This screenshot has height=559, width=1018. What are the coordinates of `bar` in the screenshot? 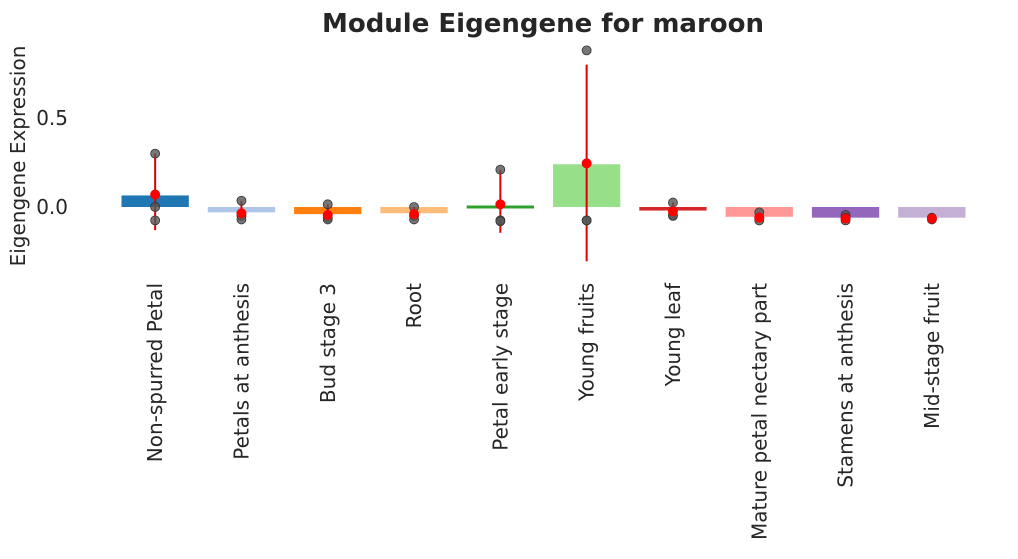 It's located at (932, 212).